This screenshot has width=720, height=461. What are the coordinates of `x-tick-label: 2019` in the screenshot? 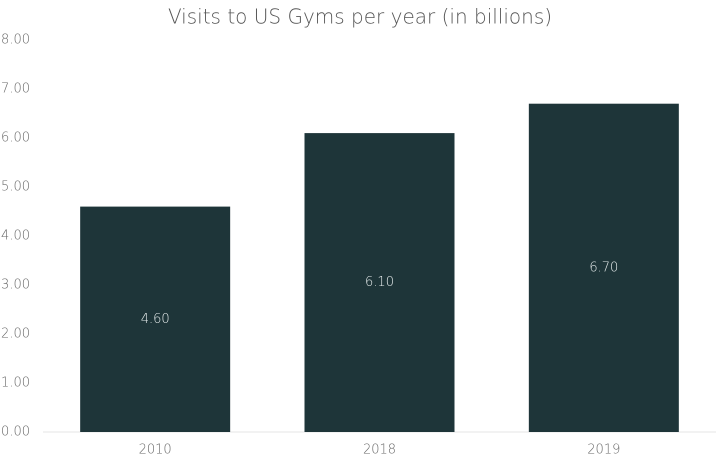 It's located at (603, 450).